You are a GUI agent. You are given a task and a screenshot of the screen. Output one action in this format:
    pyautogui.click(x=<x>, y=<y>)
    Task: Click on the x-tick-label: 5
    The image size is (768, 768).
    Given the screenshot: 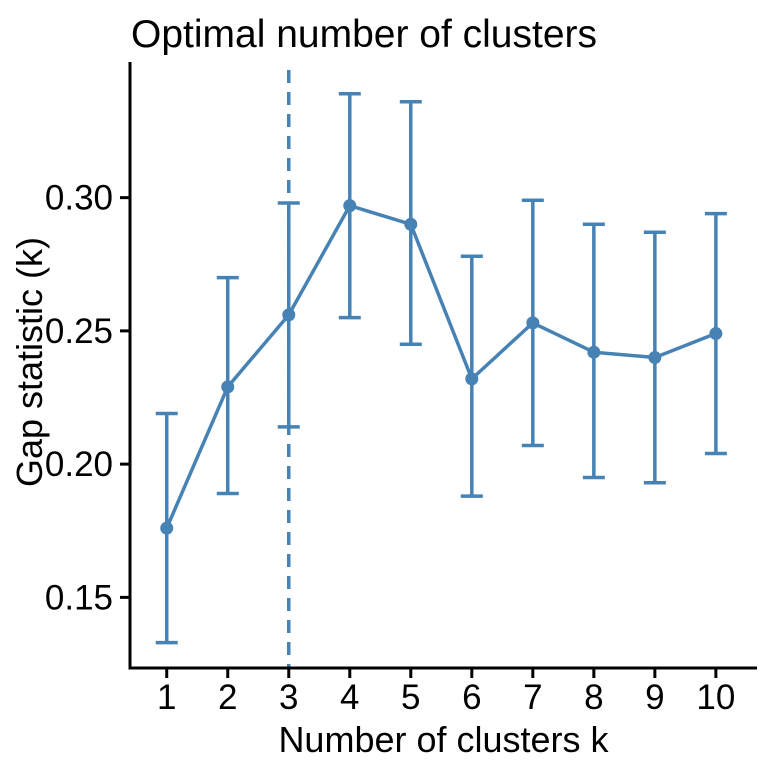 What is the action you would take?
    pyautogui.click(x=410, y=697)
    